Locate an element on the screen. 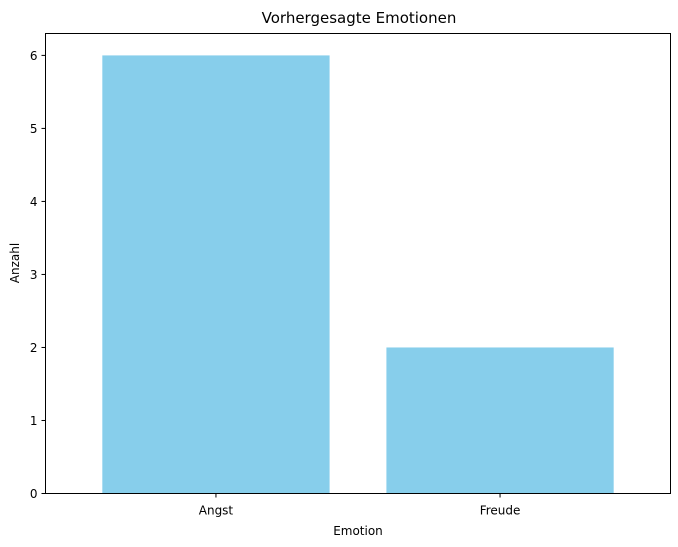 This screenshot has width=678, height=547. x-axis-label: Emotion is located at coordinates (358, 531).